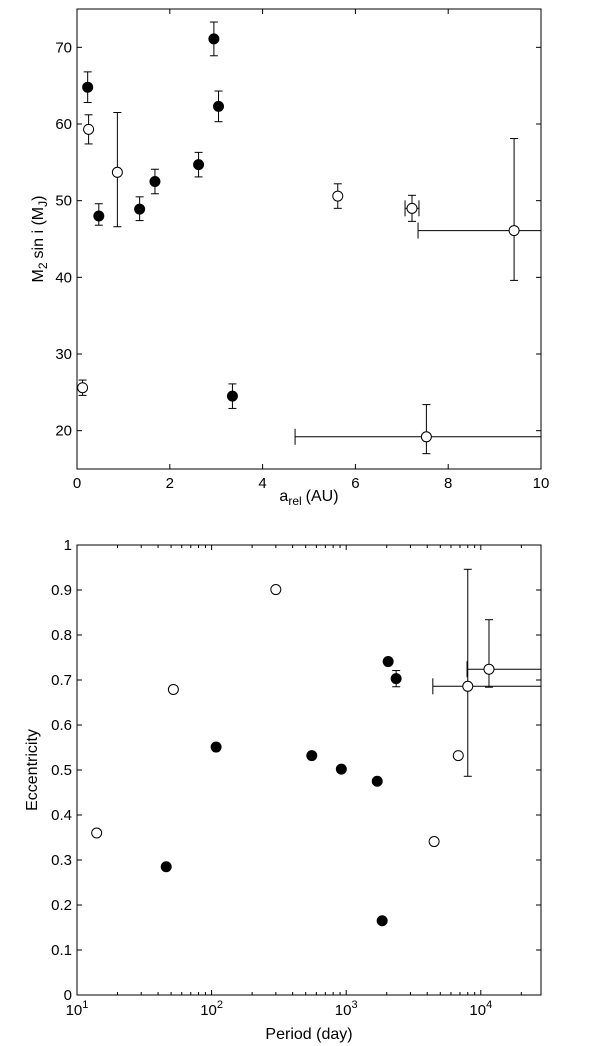 This screenshot has width=598, height=1046. What do you see at coordinates (294, 501) in the screenshot?
I see `top-x-axis-title-sub: rel` at bounding box center [294, 501].